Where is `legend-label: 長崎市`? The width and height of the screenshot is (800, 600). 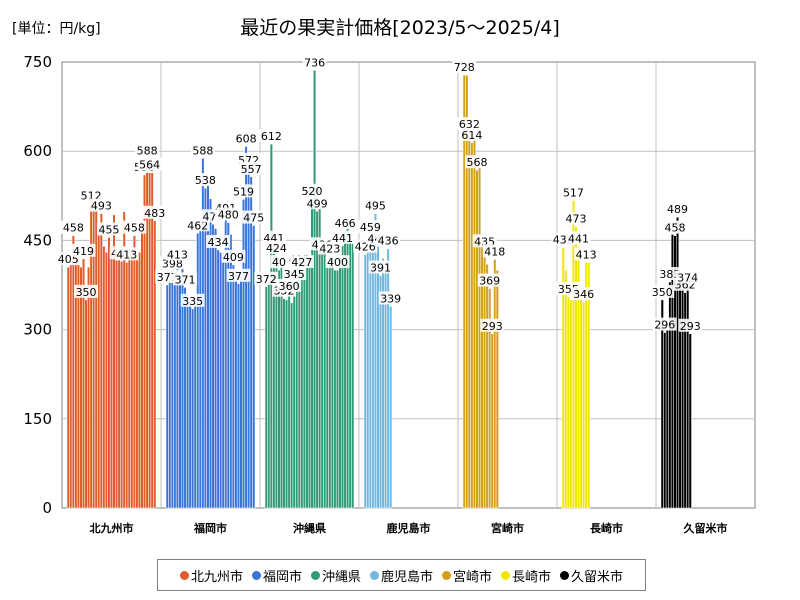 legend-label: 長崎市 is located at coordinates (532, 577).